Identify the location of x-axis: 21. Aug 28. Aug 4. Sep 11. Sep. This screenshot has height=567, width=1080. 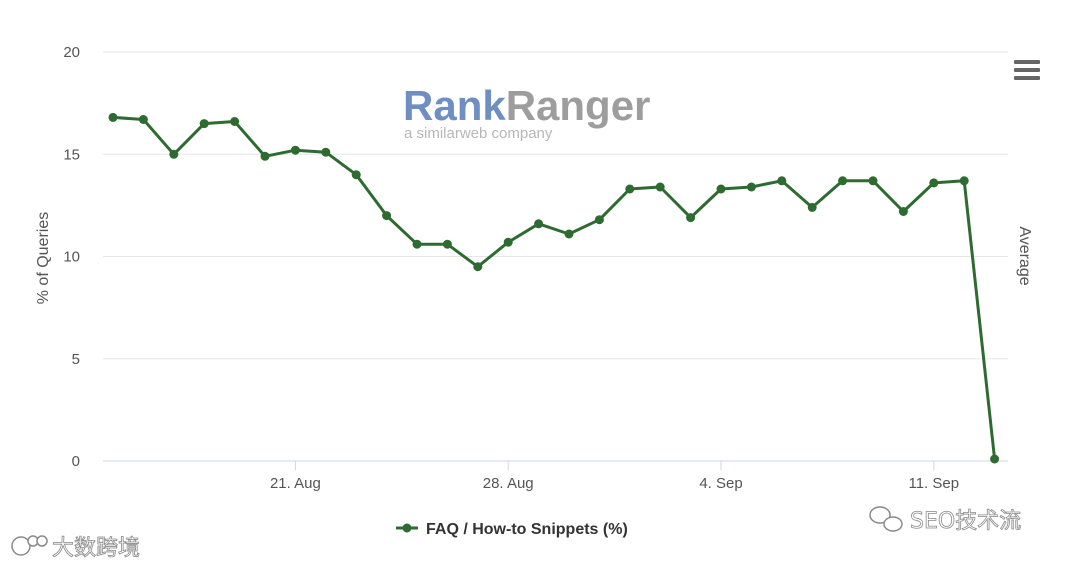
(555, 476).